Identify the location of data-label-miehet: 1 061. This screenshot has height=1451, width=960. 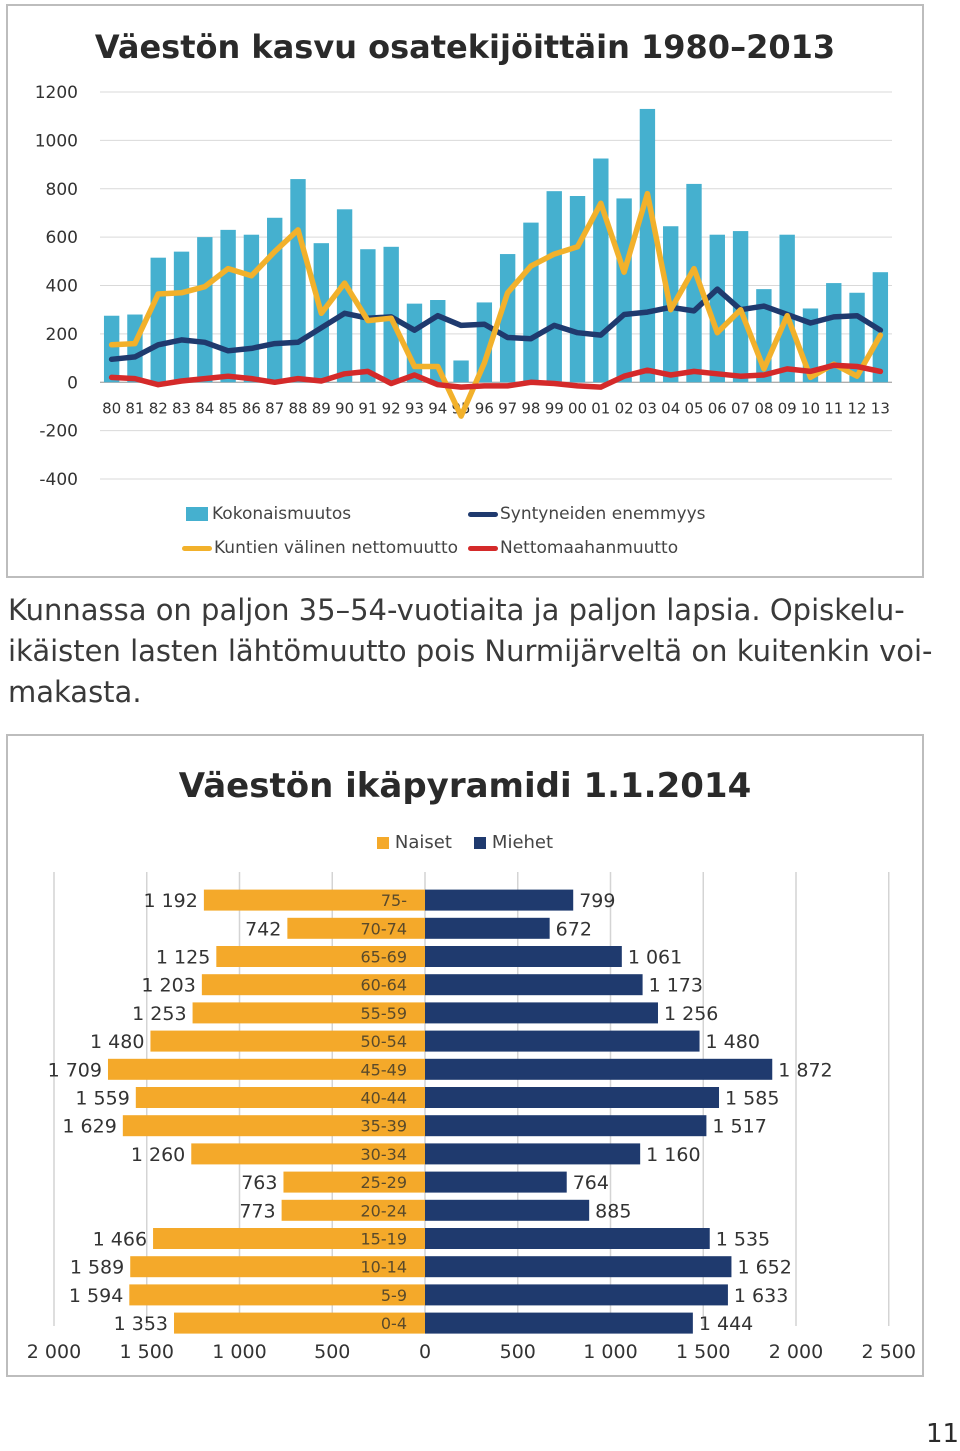
(655, 958).